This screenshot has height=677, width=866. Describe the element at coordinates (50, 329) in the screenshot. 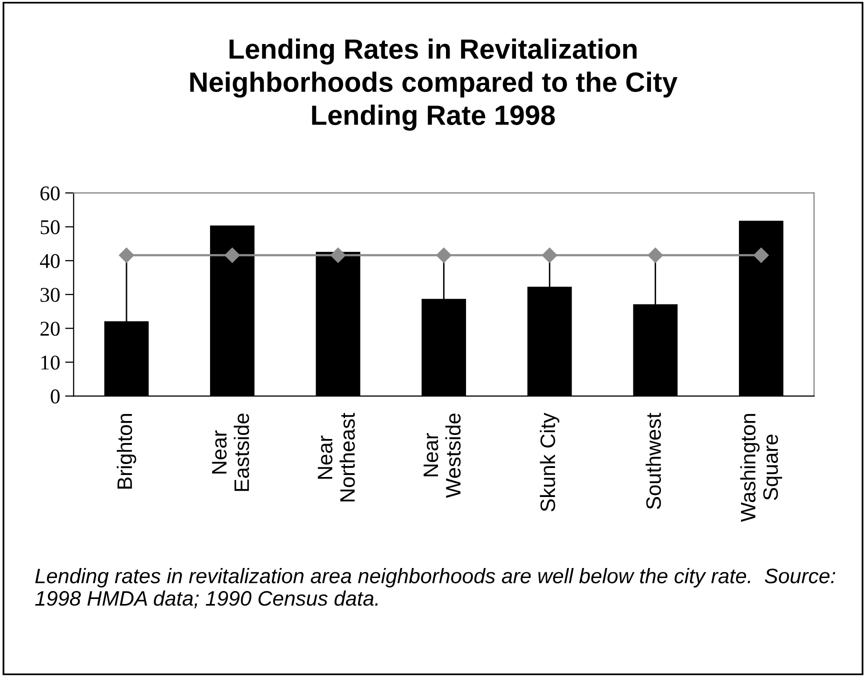

I see `y-tick-label: 20` at that location.